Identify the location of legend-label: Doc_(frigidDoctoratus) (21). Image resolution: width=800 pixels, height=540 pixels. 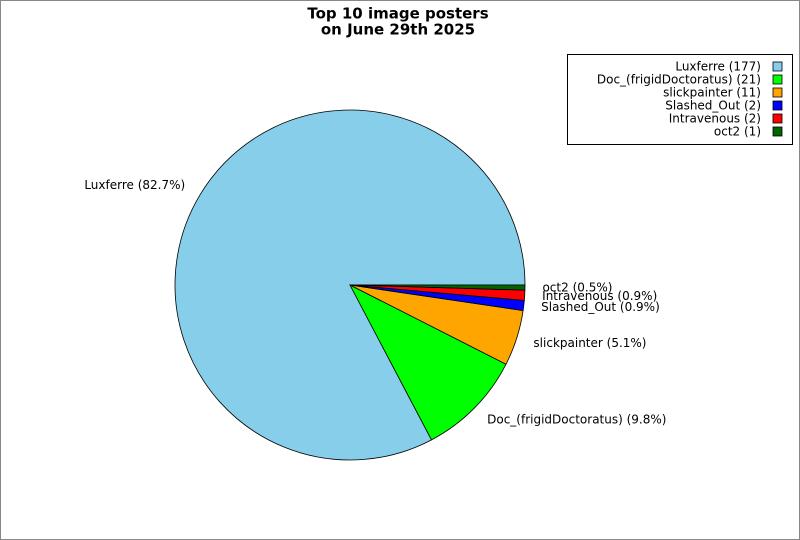
(679, 80).